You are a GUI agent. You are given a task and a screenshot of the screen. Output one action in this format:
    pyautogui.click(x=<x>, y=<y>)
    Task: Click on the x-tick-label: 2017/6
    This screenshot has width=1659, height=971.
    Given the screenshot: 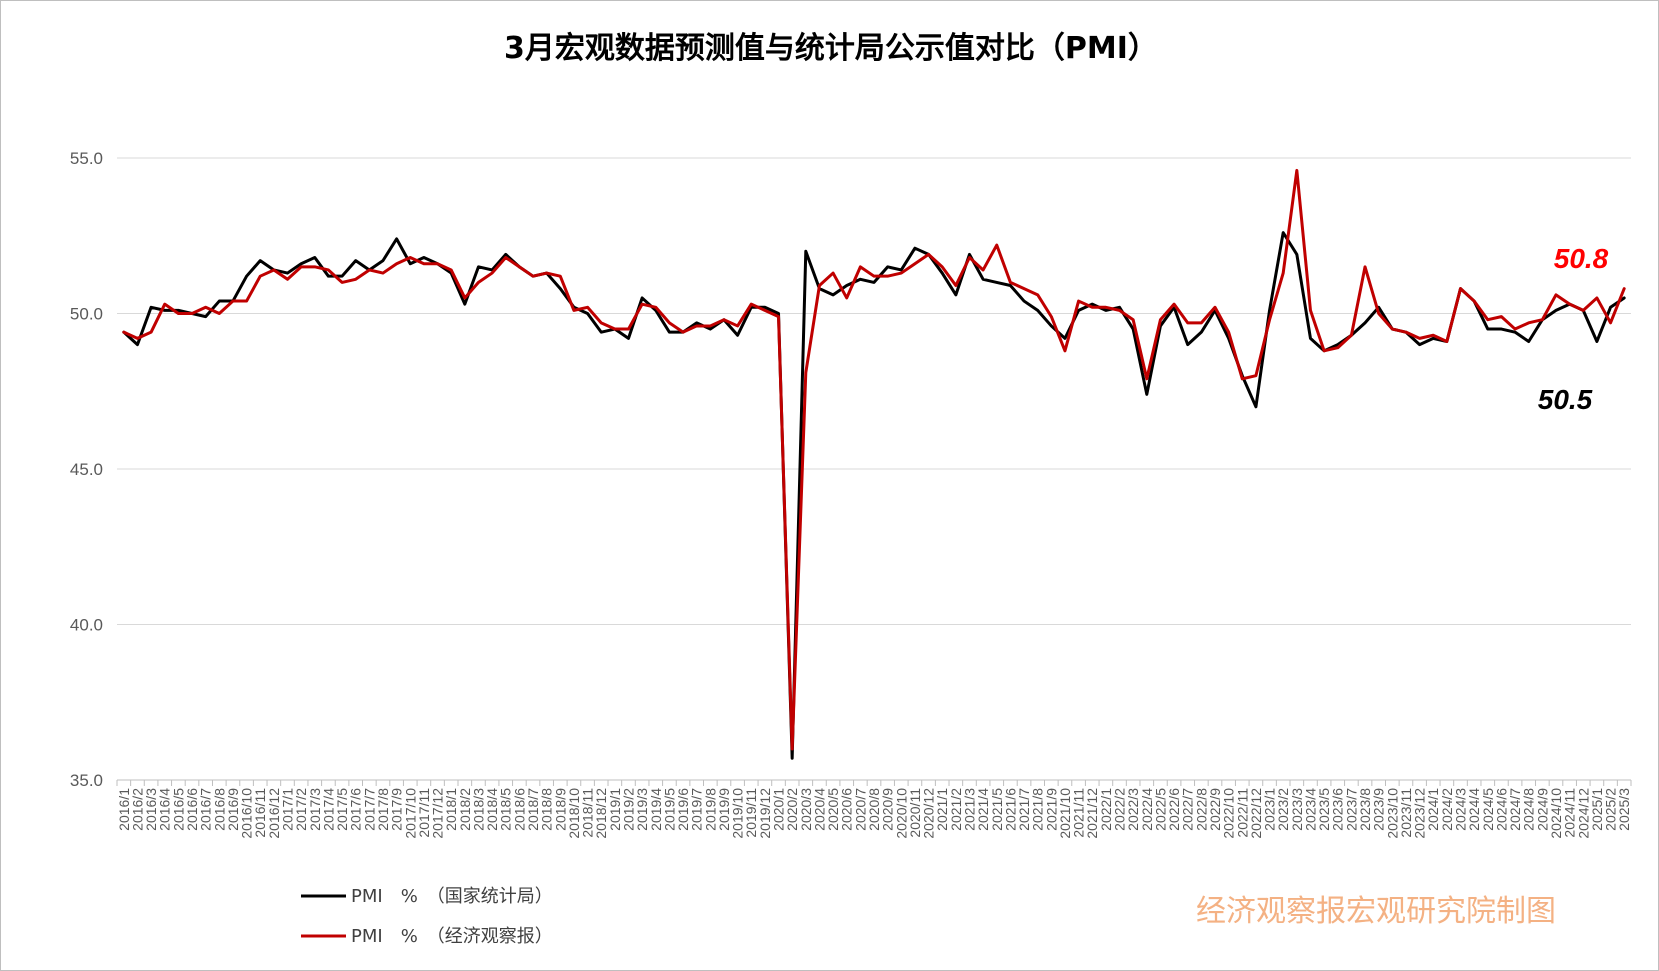 What is the action you would take?
    pyautogui.click(x=356, y=809)
    